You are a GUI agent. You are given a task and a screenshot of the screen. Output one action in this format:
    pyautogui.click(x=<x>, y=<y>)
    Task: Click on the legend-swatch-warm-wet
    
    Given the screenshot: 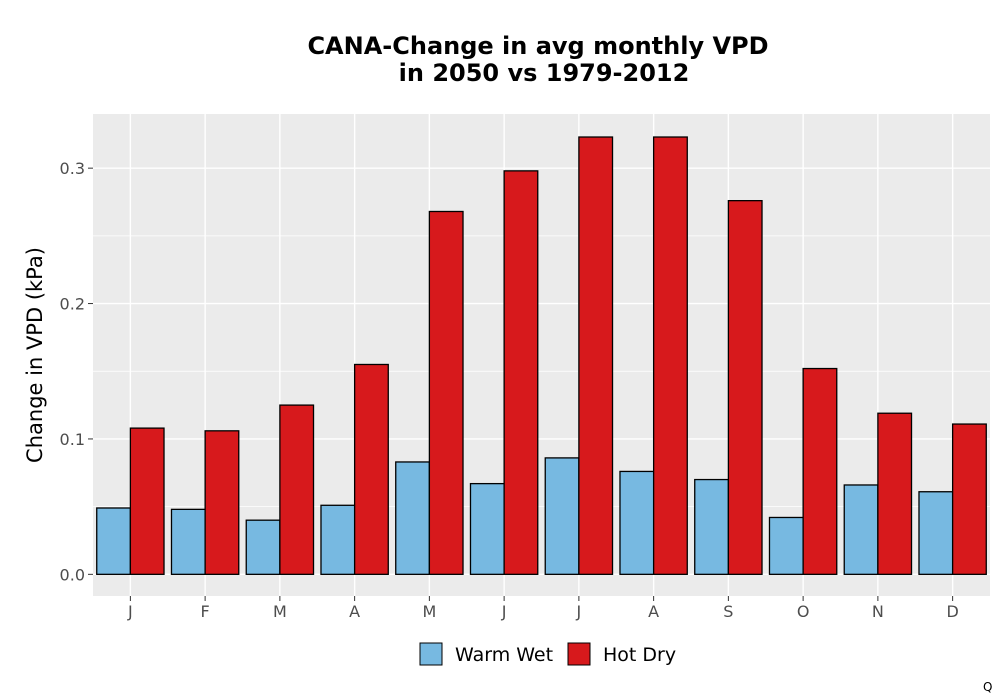 What is the action you would take?
    pyautogui.click(x=431, y=654)
    